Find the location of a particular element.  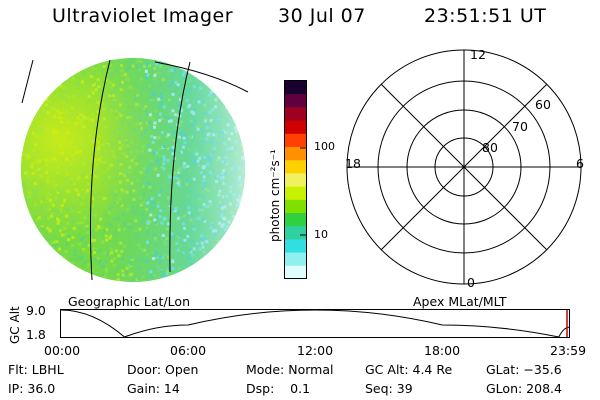

status-dsp: Dsp: 0.1 is located at coordinates (278, 388).